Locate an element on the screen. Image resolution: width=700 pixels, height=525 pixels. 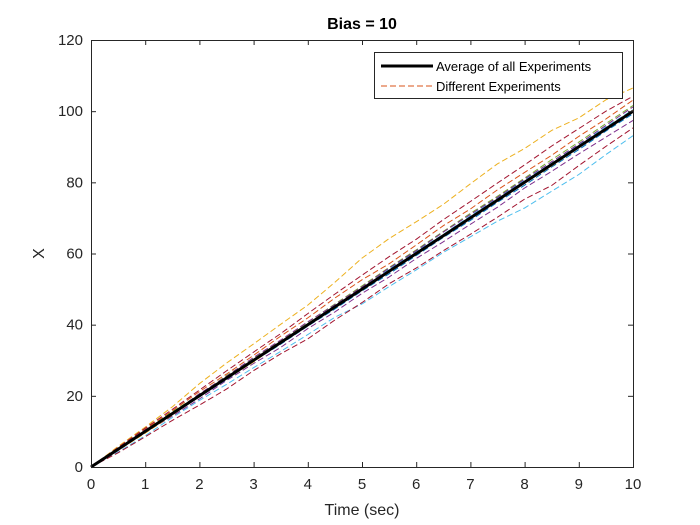
legend-box is located at coordinates (498, 75).